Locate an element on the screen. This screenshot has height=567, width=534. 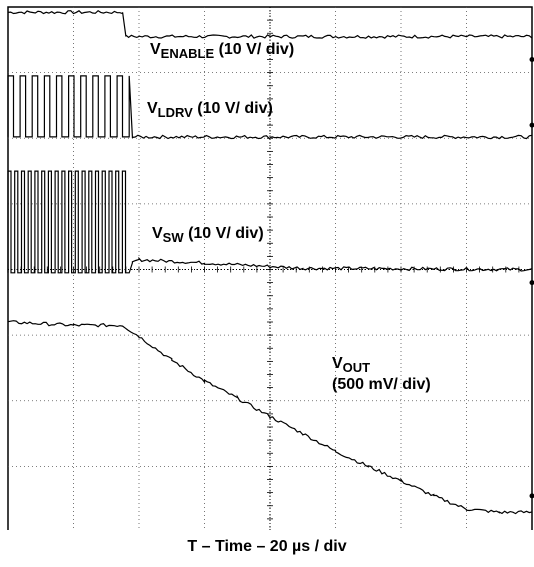
series-label-out: VOUT is located at coordinates (351, 365).